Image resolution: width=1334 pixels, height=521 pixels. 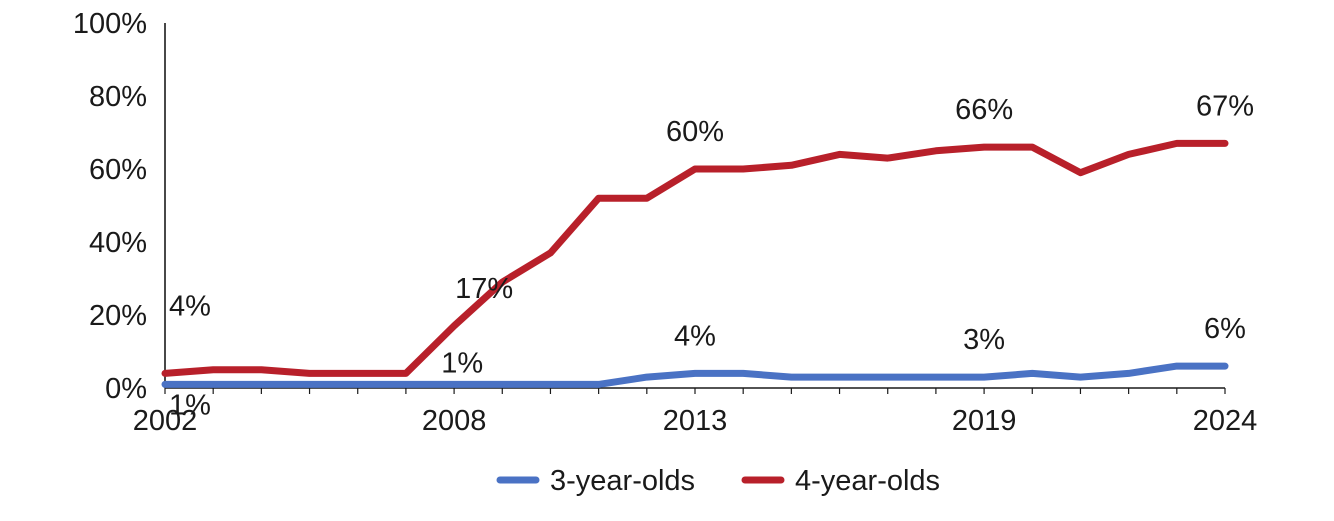 What do you see at coordinates (984, 110) in the screenshot?
I see `data-label: 66%` at bounding box center [984, 110].